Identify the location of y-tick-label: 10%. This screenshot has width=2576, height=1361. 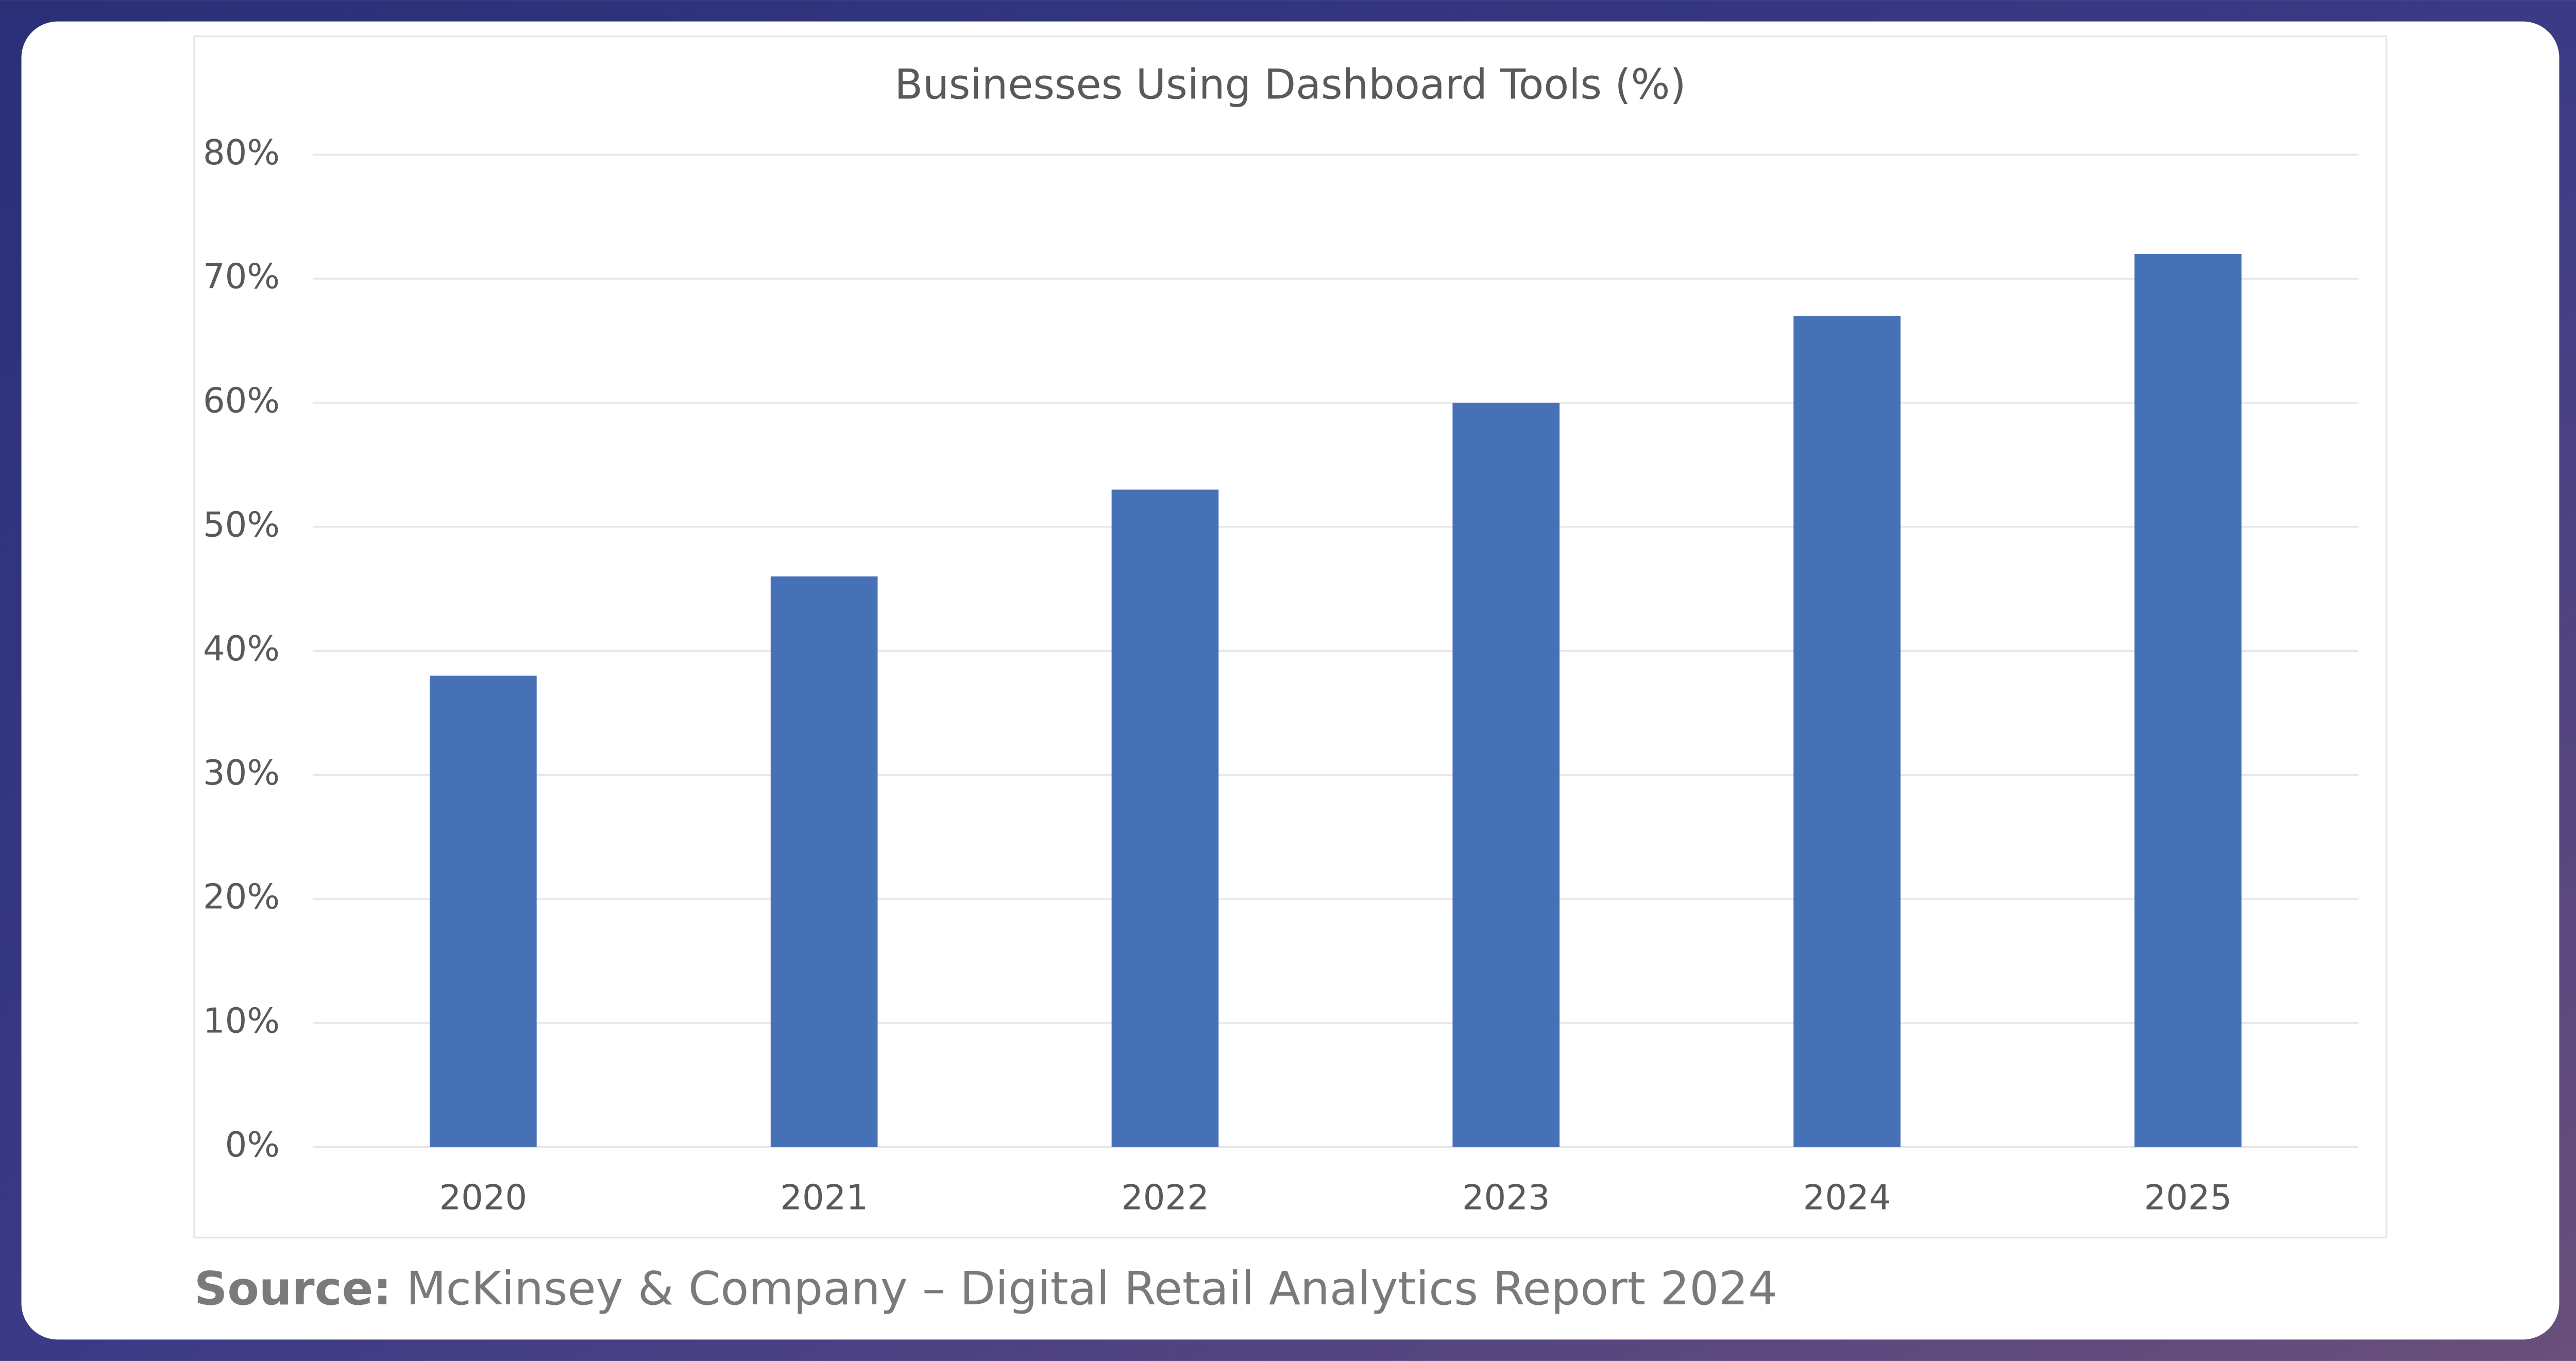
(241, 1020).